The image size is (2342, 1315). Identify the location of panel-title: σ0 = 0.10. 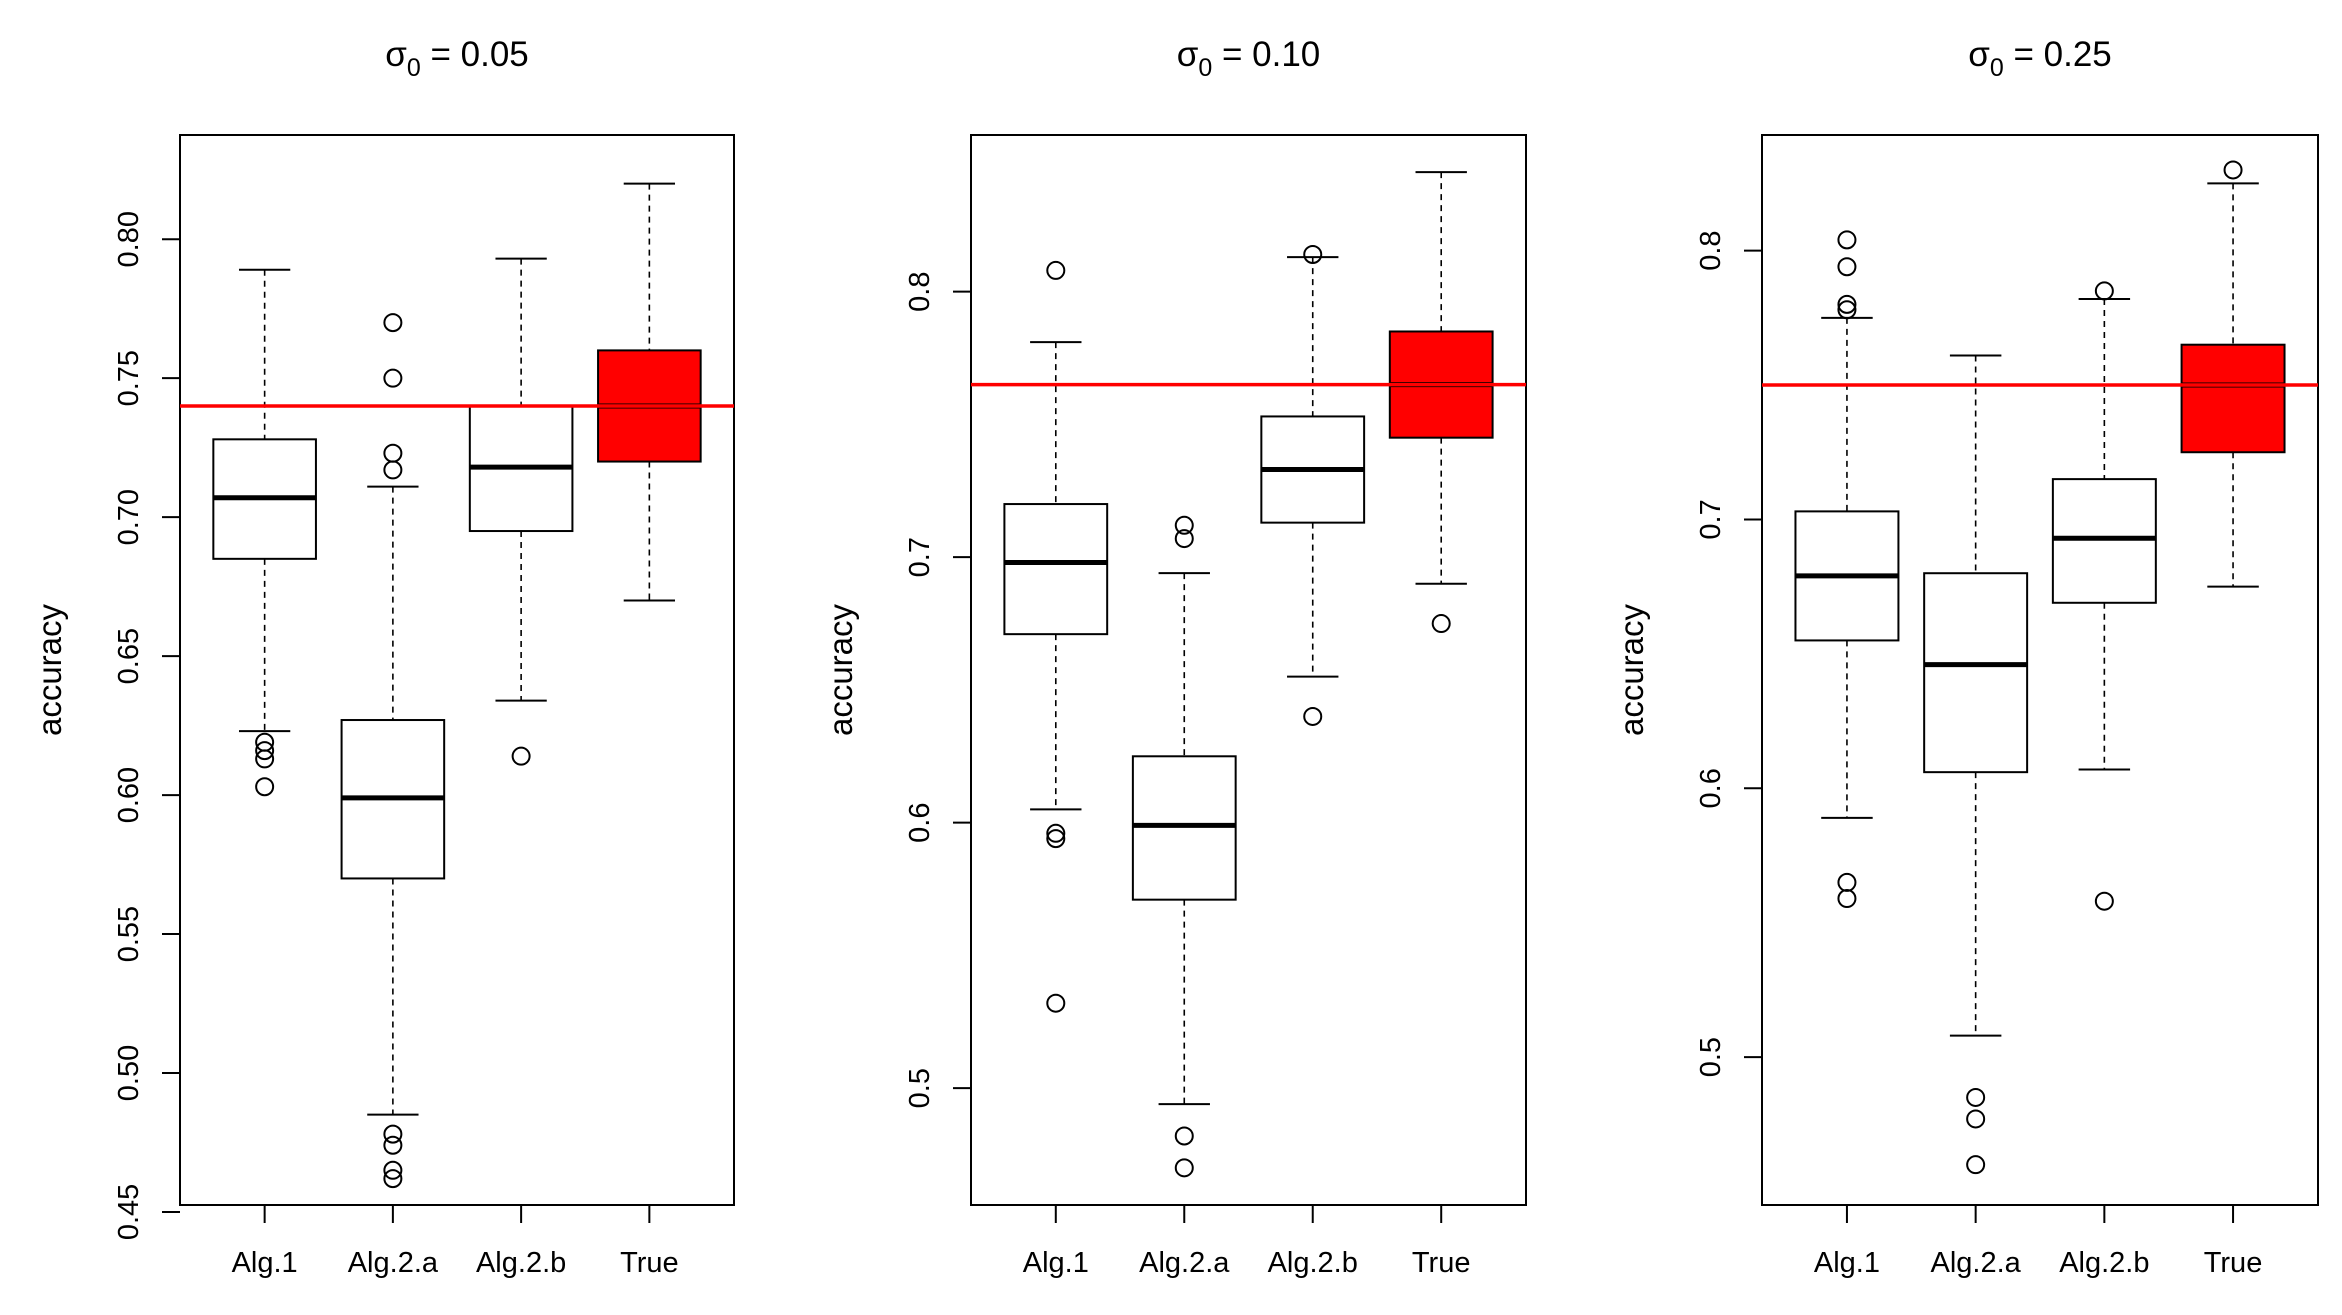
(1249, 58).